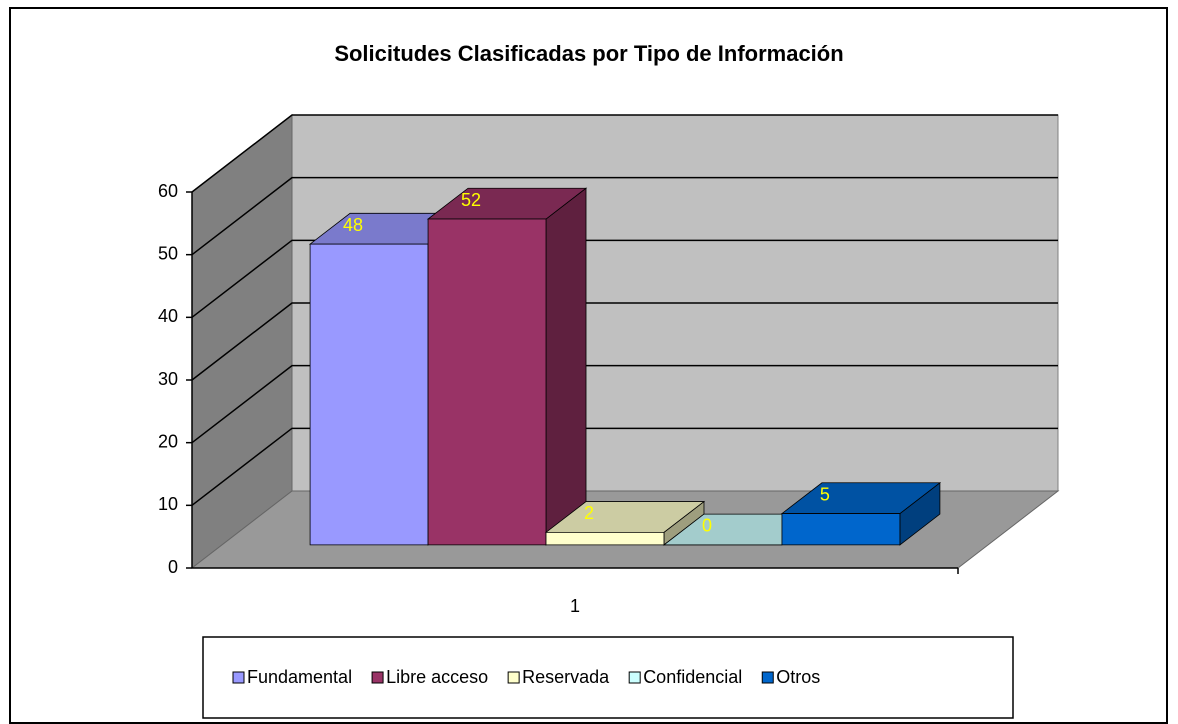  What do you see at coordinates (825, 494) in the screenshot?
I see `value-label: 5` at bounding box center [825, 494].